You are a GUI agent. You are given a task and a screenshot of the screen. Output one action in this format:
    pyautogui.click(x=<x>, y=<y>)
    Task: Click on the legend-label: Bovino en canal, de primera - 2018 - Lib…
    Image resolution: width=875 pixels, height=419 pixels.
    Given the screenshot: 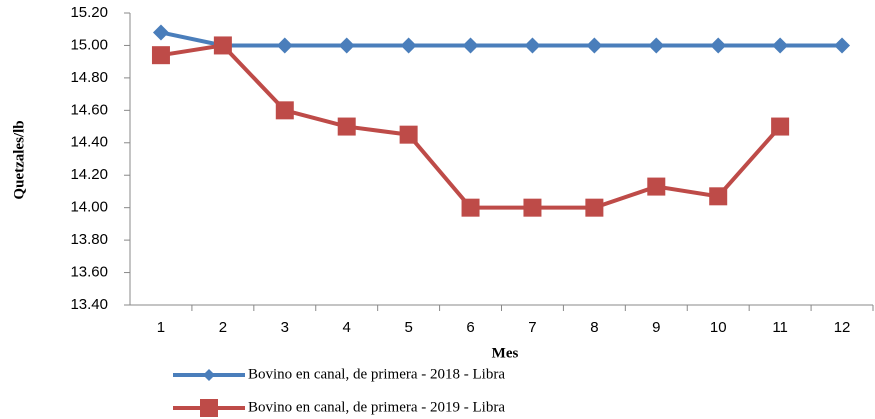 What is the action you would take?
    pyautogui.click(x=376, y=374)
    